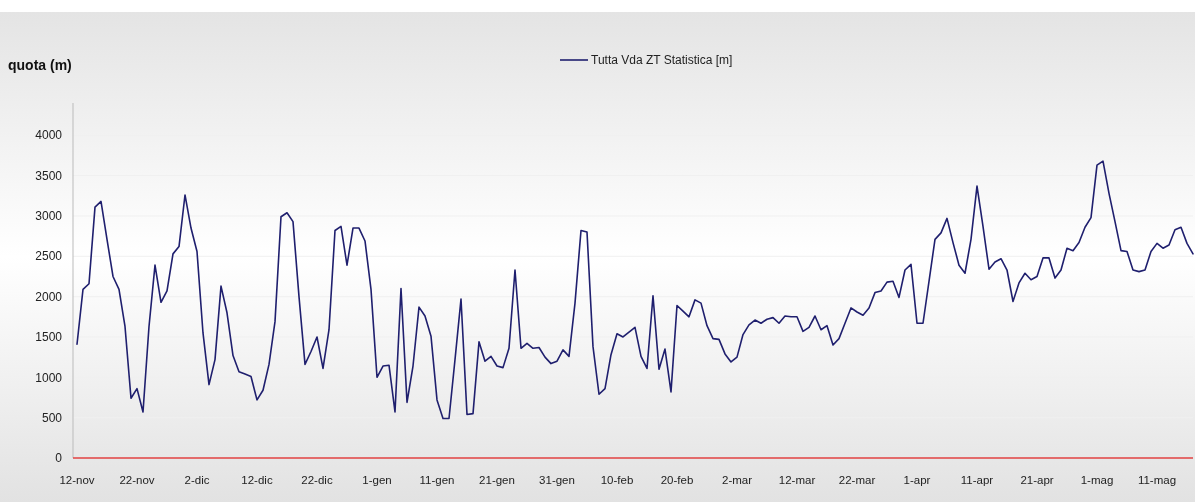  What do you see at coordinates (797, 480) in the screenshot?
I see `x-tick-label: 12-mar` at bounding box center [797, 480].